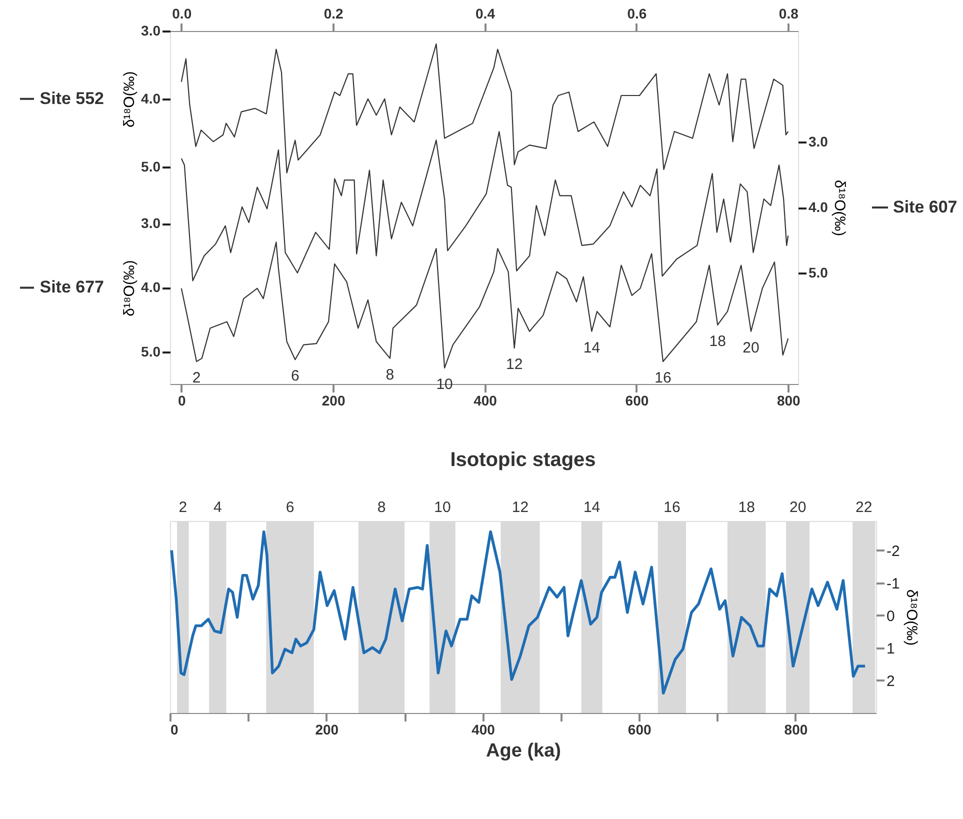 This screenshot has width=963, height=819. I want to click on annotation: 12, so click(514, 365).